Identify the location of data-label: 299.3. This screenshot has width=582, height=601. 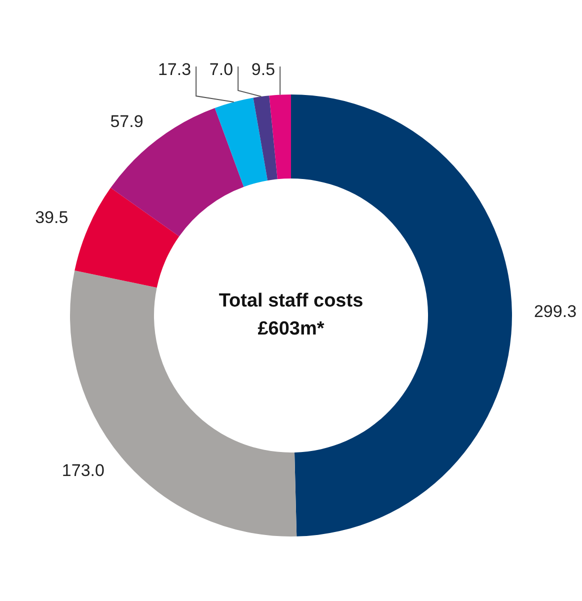
(555, 312).